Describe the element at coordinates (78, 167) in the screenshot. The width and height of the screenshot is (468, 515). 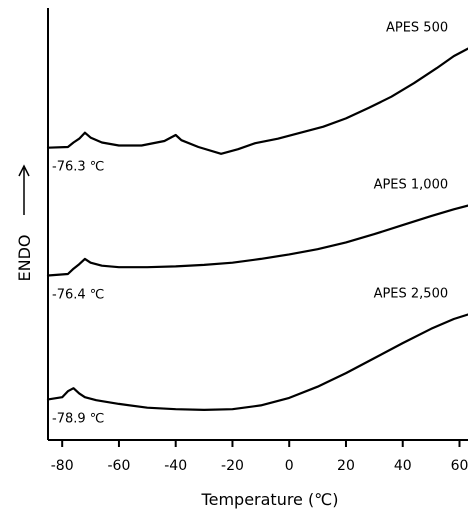
I see `glass-transition-label: -76.3 ℃` at that location.